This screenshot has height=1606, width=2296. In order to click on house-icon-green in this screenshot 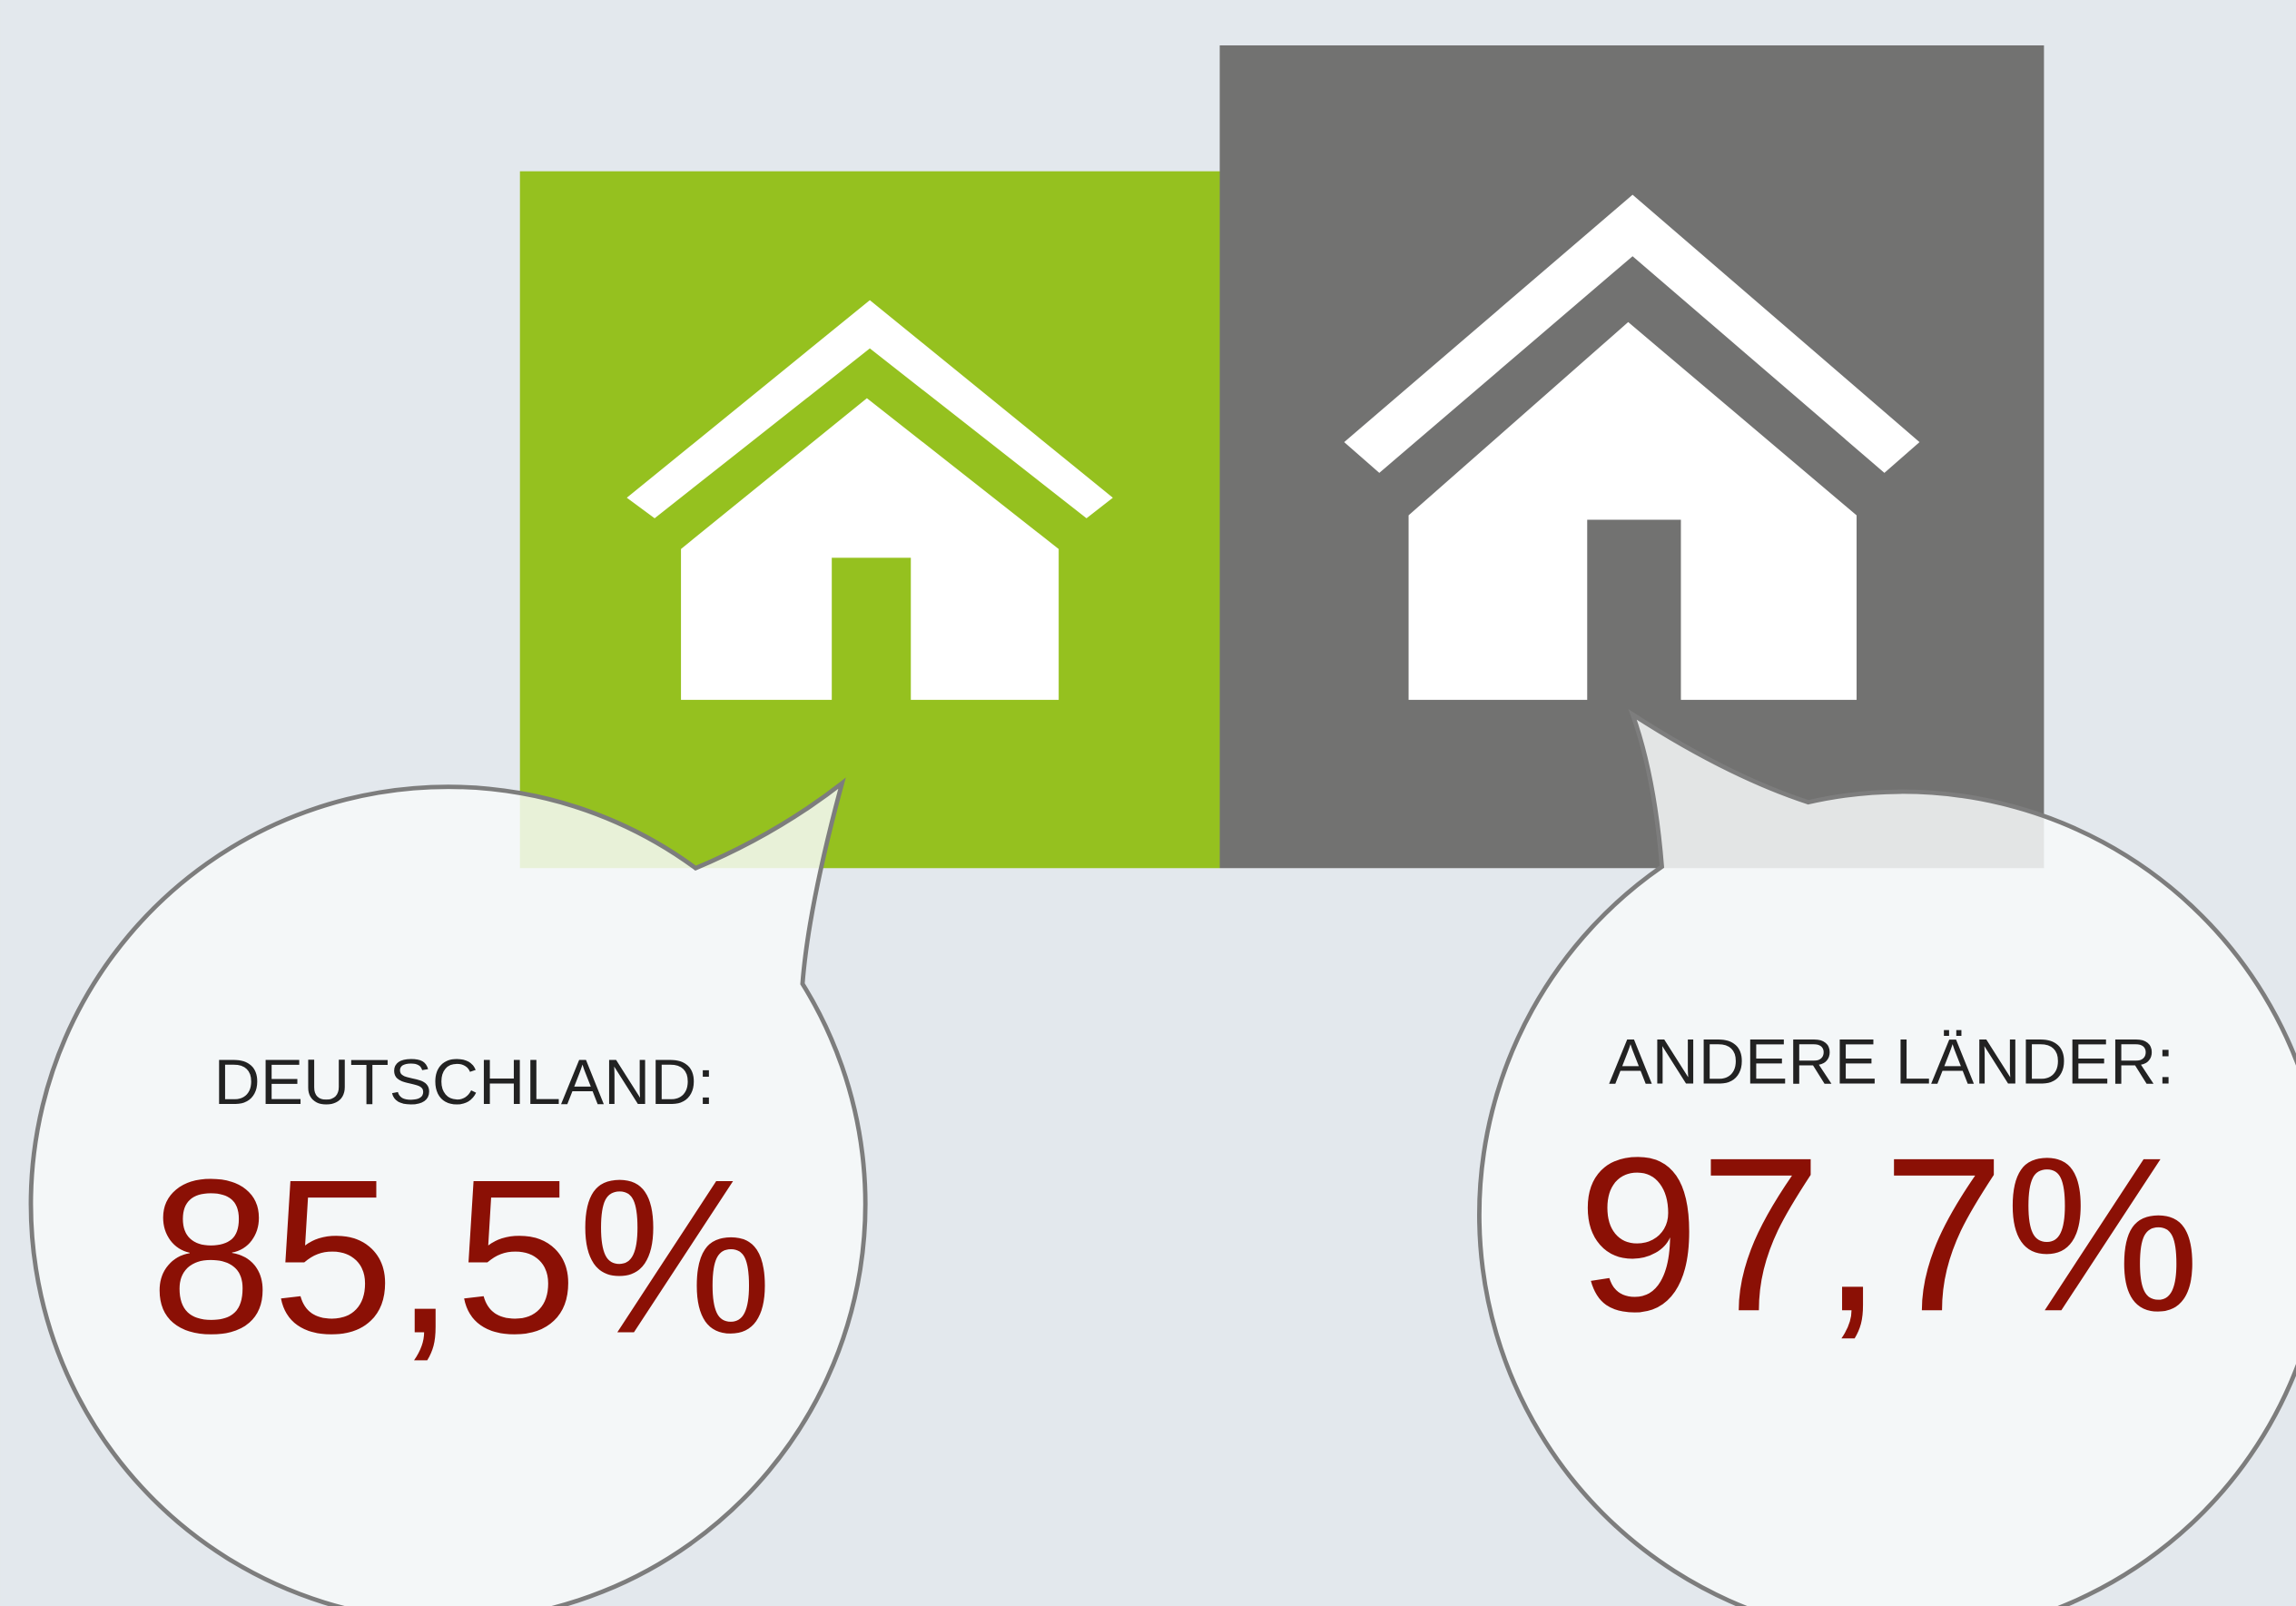, I will do `click(869, 500)`.